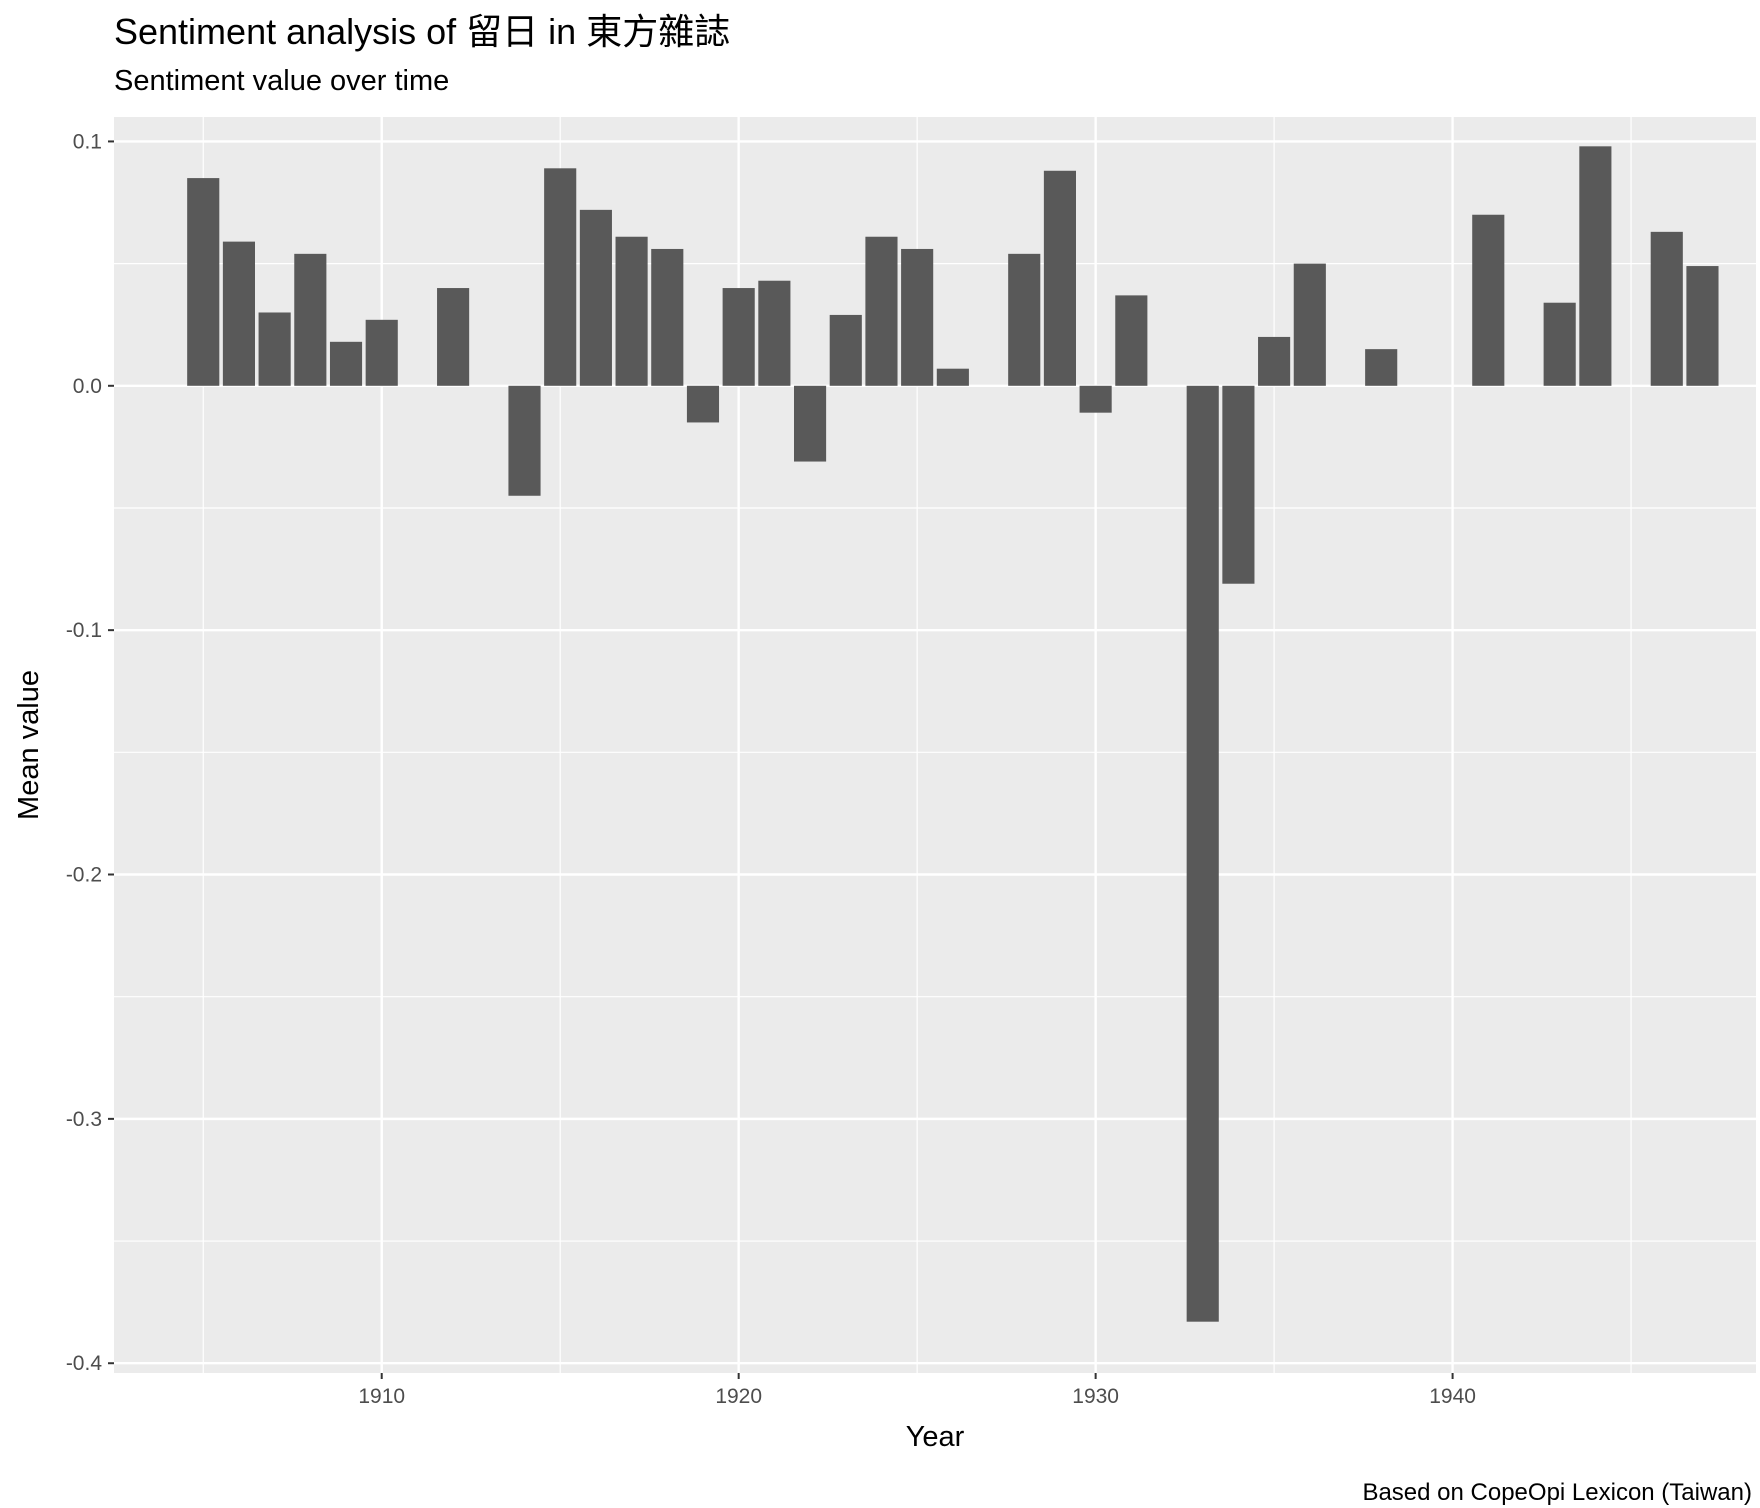  What do you see at coordinates (1557, 1492) in the screenshot?
I see `chart-caption: Based on CopeOpi Lexicon (Taiwan)` at bounding box center [1557, 1492].